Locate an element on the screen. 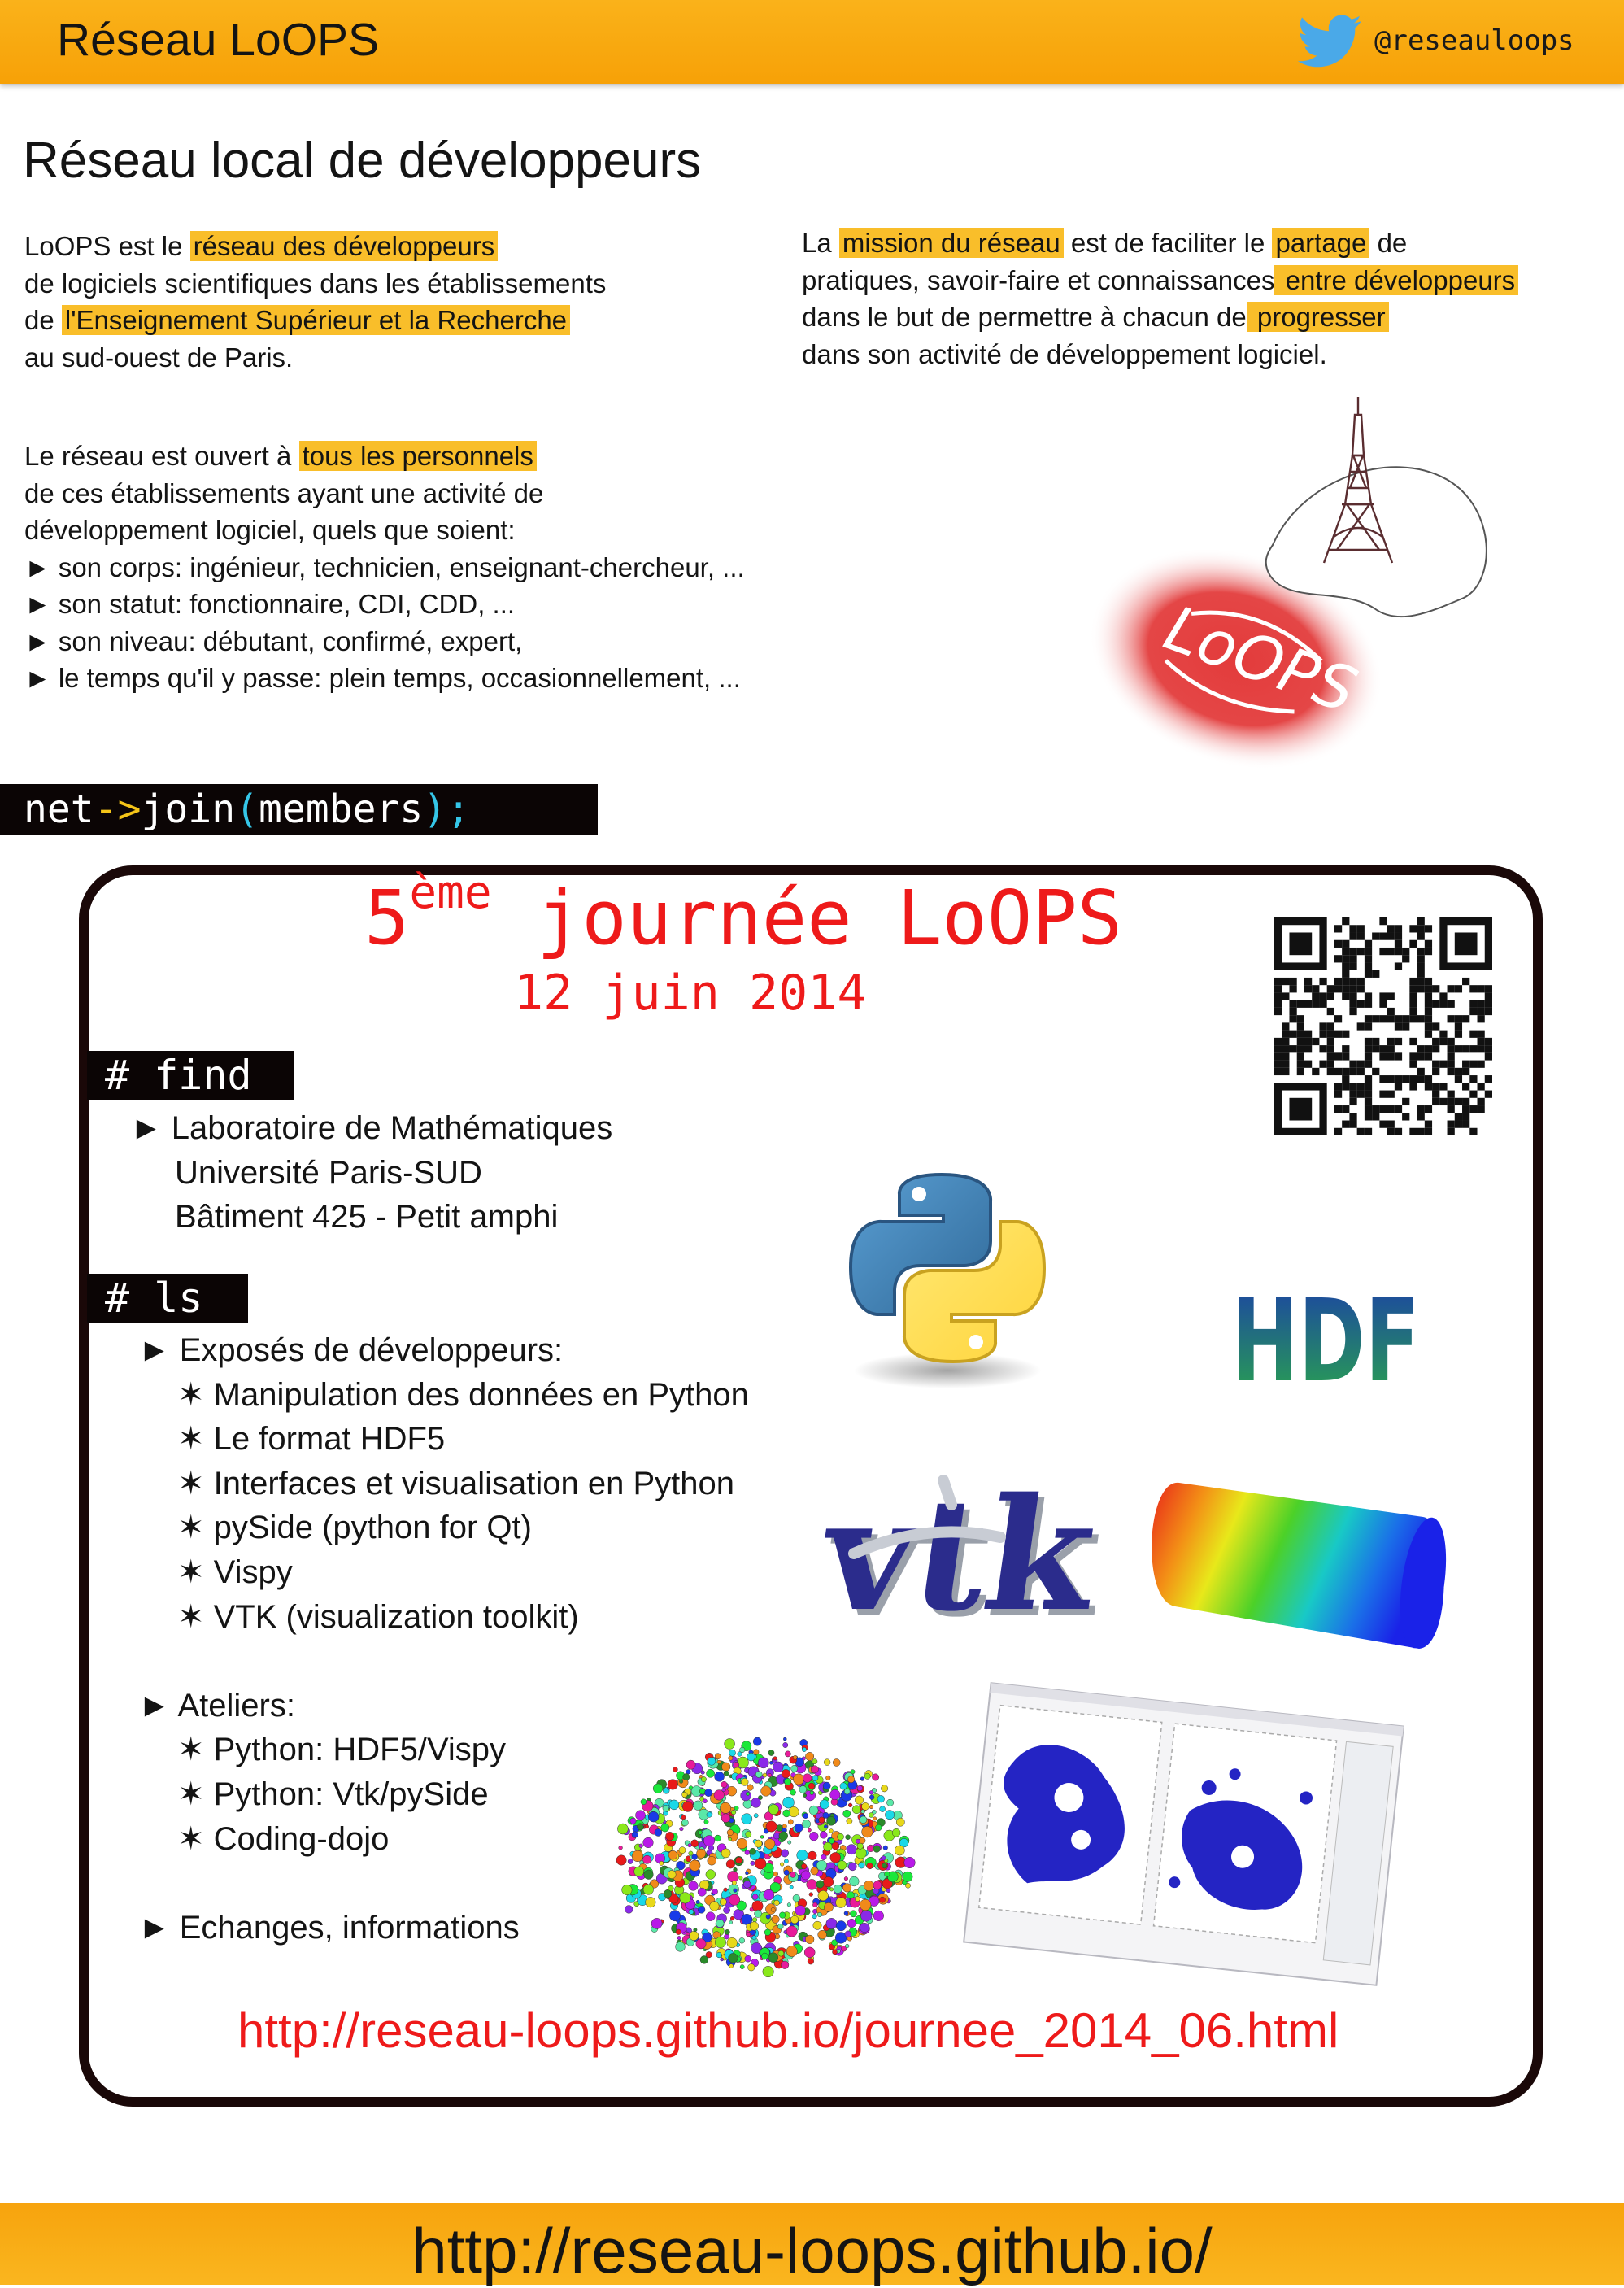 Image resolution: width=1624 pixels, height=2288 pixels. event-title: 5ème journée LoOPS is located at coordinates (743, 913).